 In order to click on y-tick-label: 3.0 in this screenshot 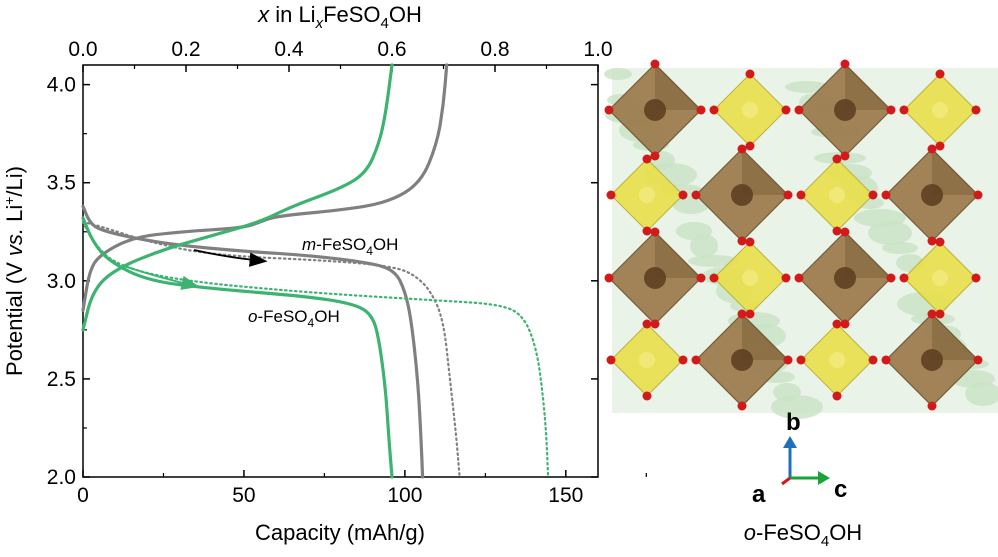, I will do `click(61, 281)`.